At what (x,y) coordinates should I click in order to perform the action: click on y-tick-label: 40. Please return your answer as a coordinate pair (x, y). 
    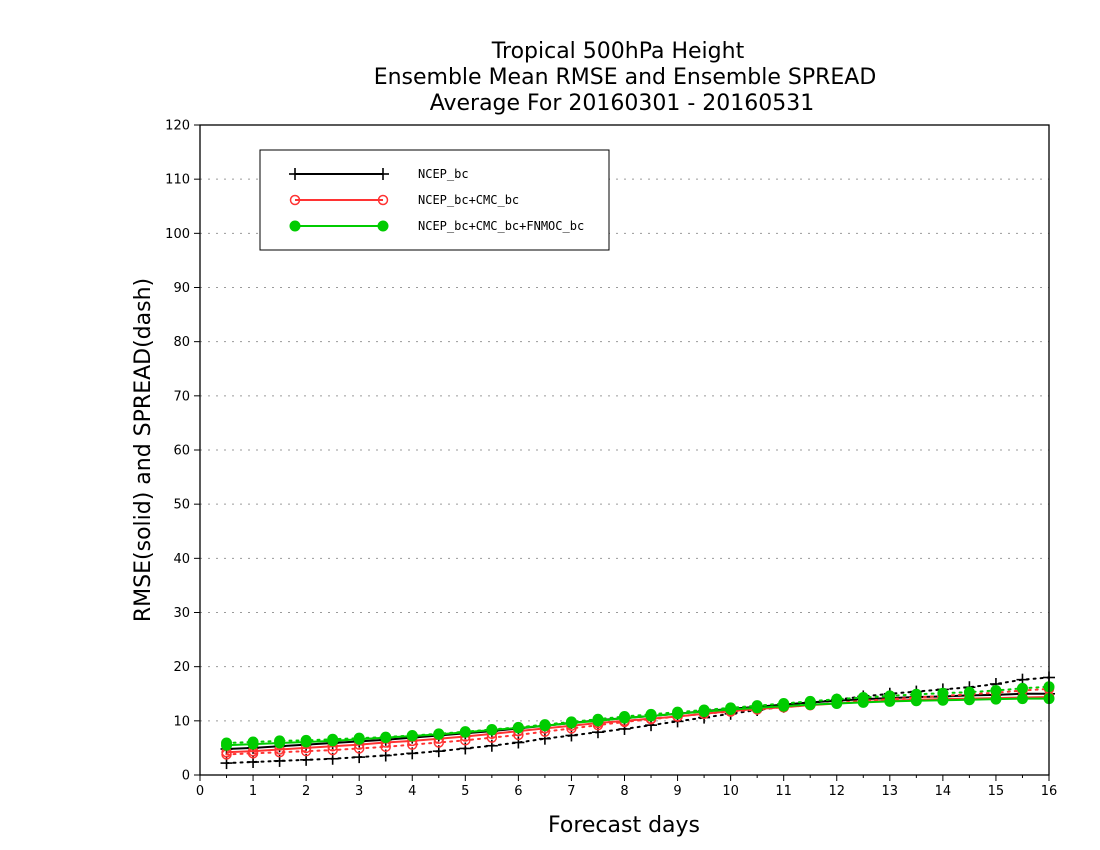
    Looking at the image, I should click on (181, 559).